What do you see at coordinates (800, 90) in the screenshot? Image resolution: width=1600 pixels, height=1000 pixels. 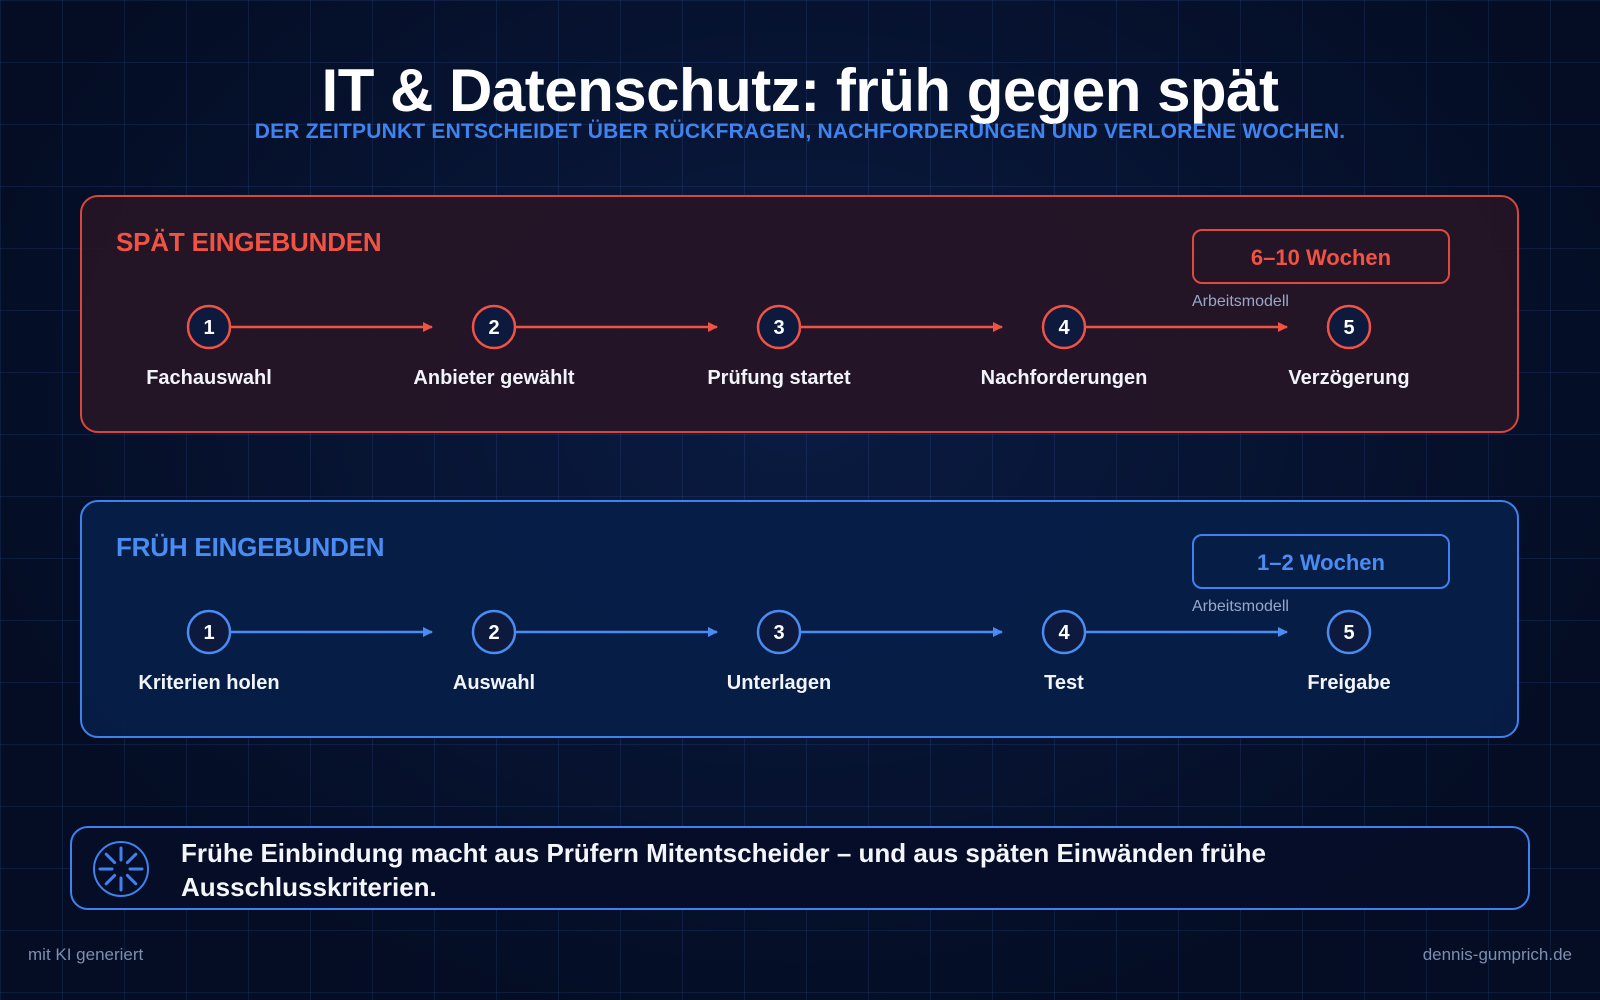 I see `page-title: IT & Datenschutz: früh gegen spät` at bounding box center [800, 90].